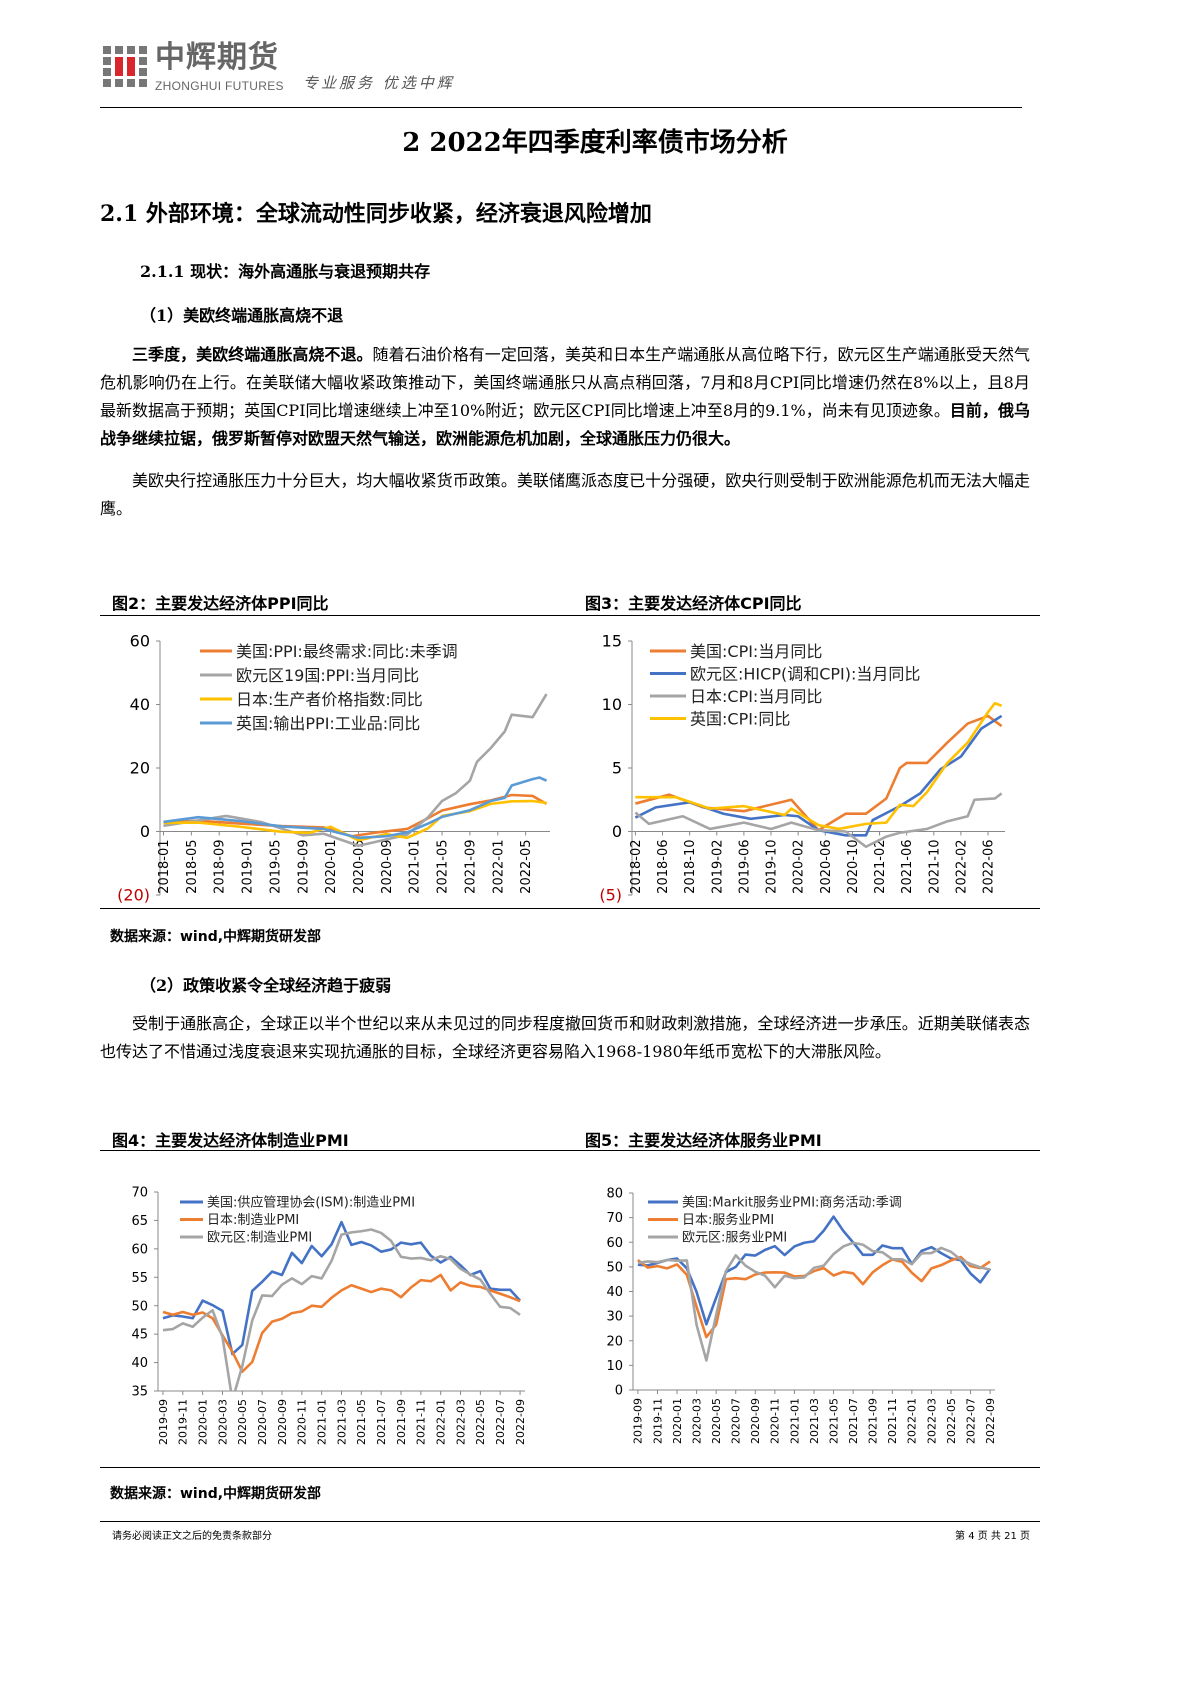 This screenshot has width=1190, height=1683. What do you see at coordinates (266, 985) in the screenshot?
I see `point-heading-2: （2）政策收紧令全球经济趋于疲弱` at bounding box center [266, 985].